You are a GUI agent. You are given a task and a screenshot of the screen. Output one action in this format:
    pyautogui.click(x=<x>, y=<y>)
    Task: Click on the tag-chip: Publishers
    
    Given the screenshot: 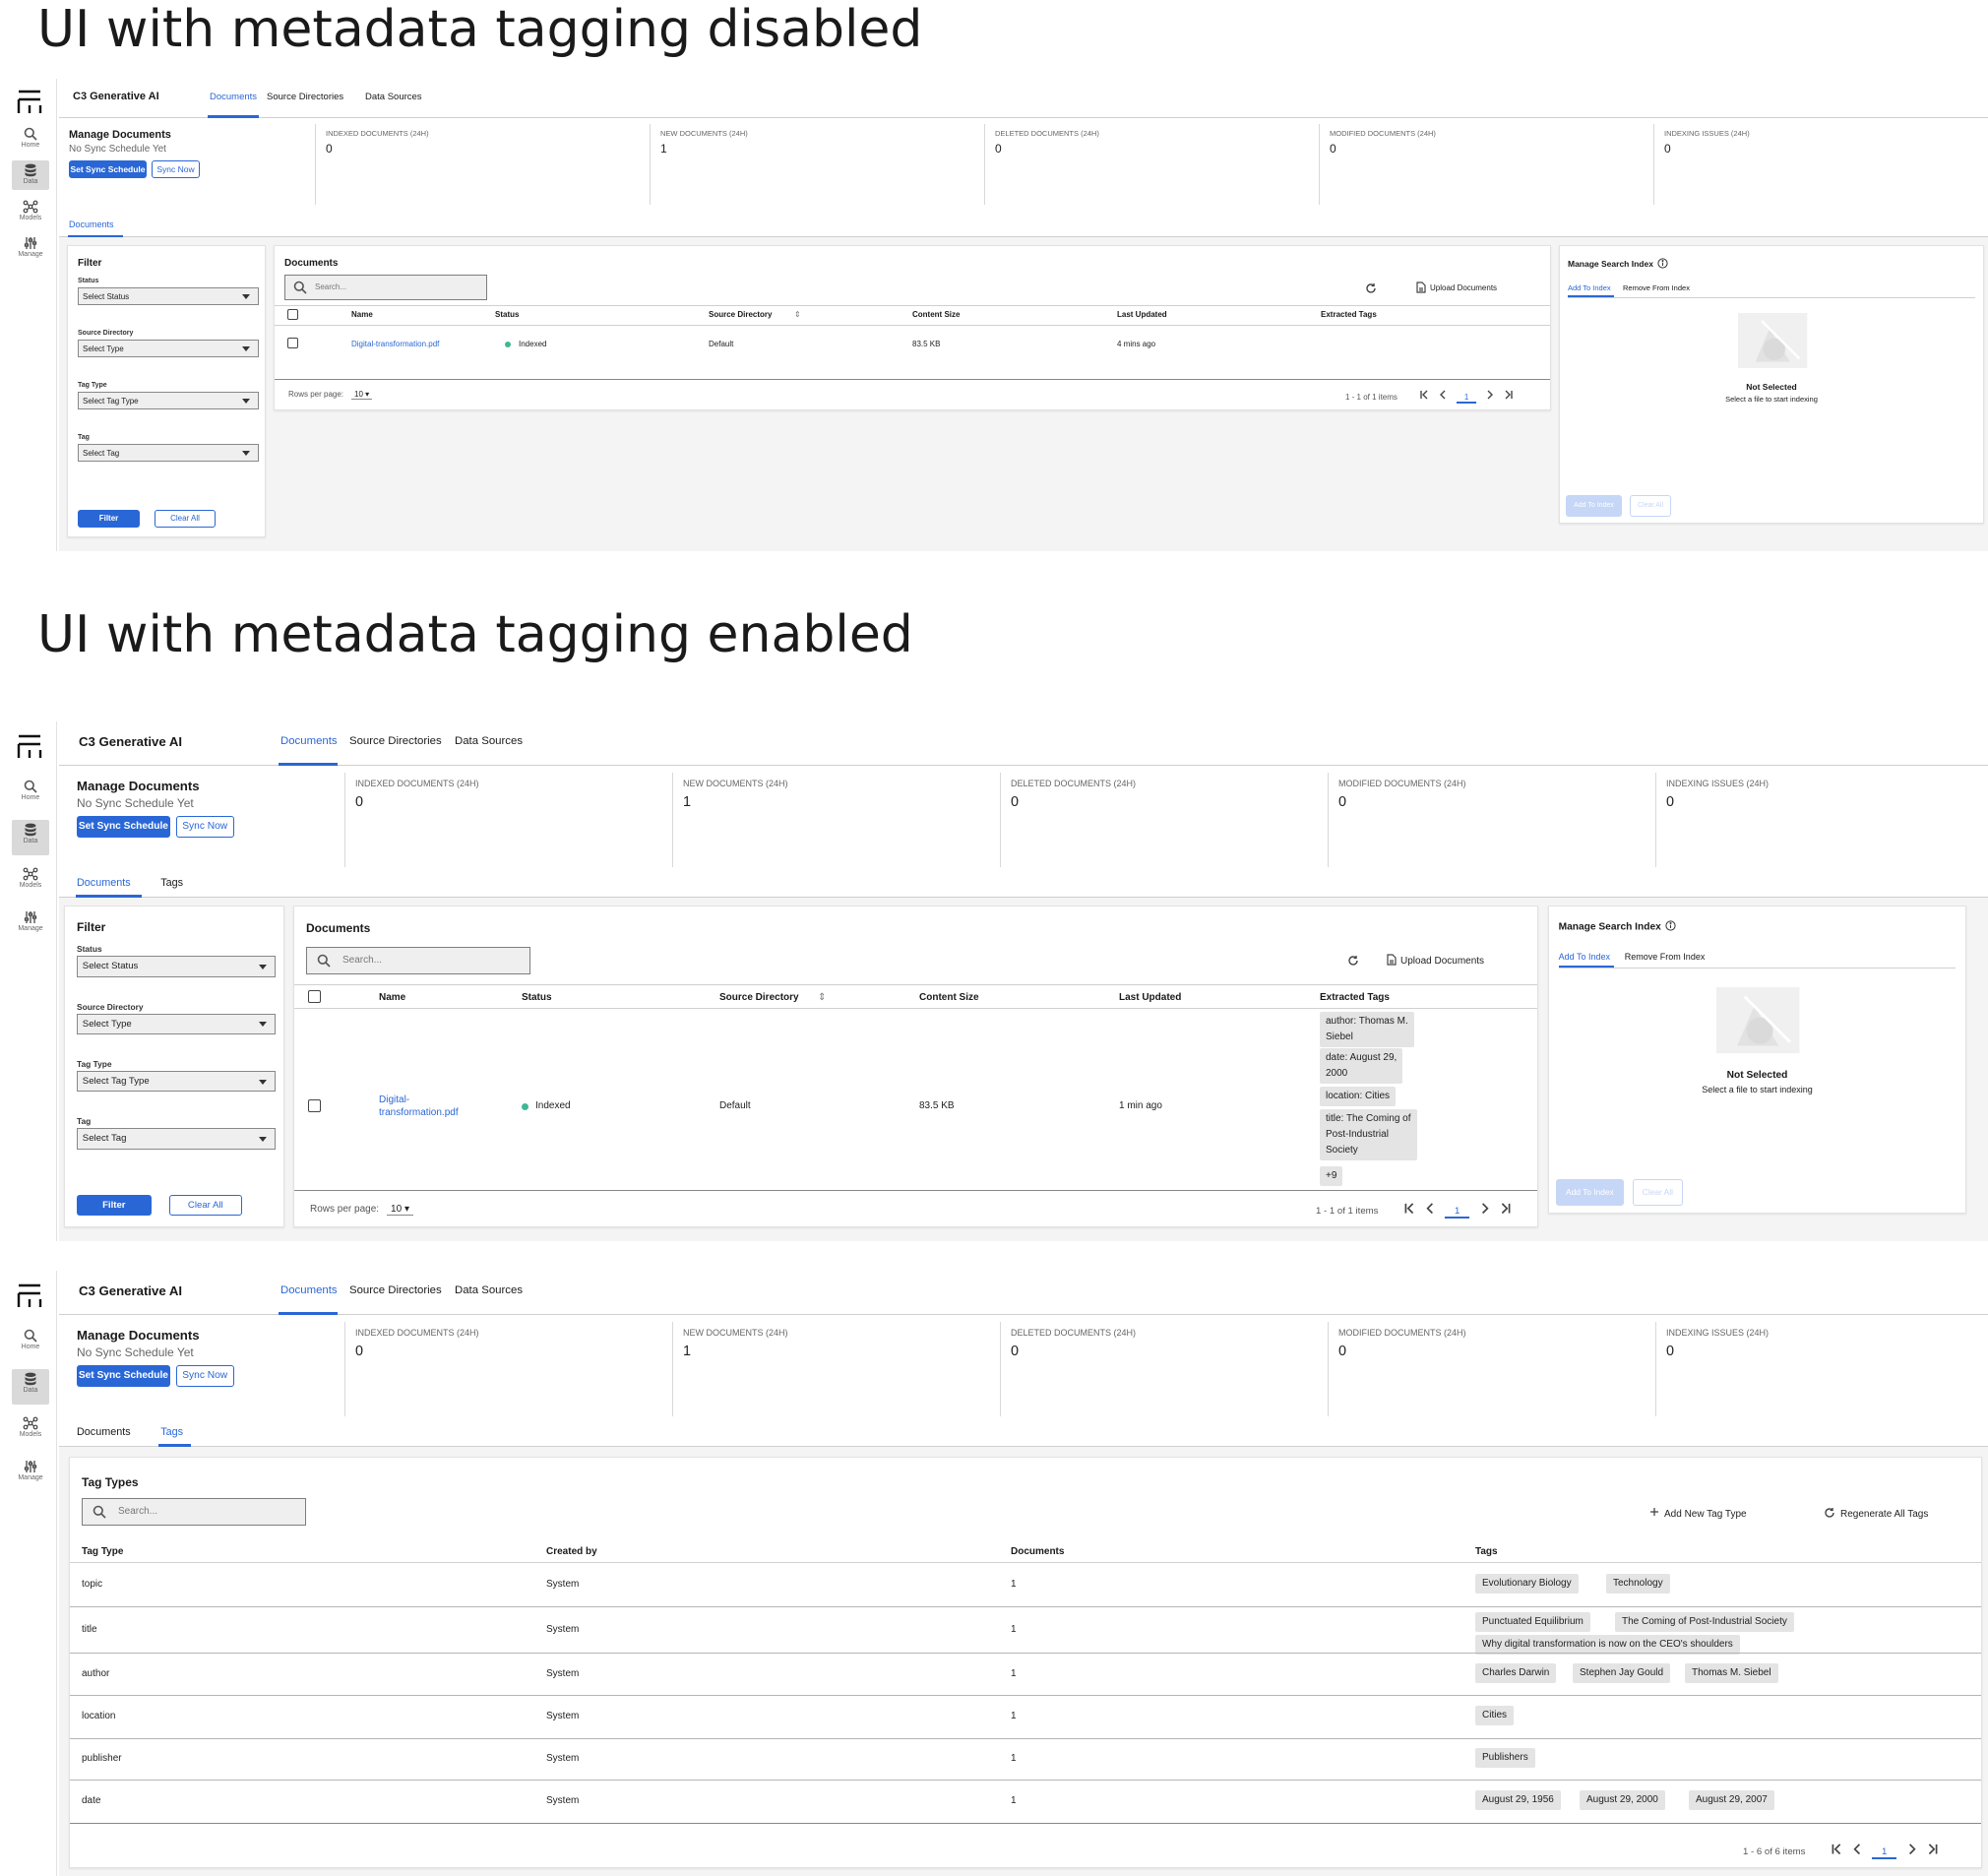 What is the action you would take?
    pyautogui.click(x=1505, y=1758)
    